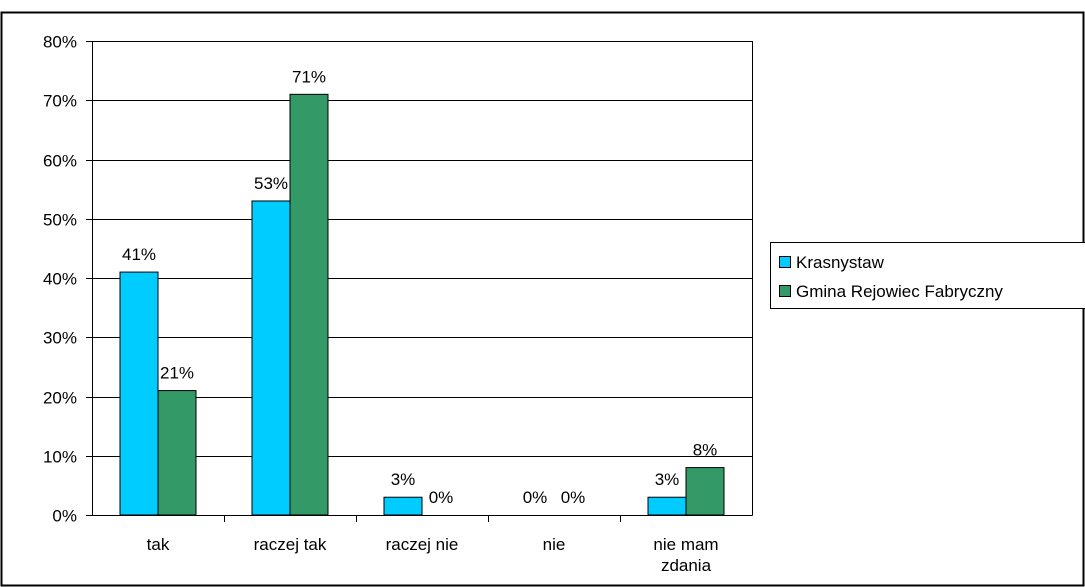 The image size is (1085, 587). What do you see at coordinates (60, 42) in the screenshot?
I see `y-tick-label: 80%` at bounding box center [60, 42].